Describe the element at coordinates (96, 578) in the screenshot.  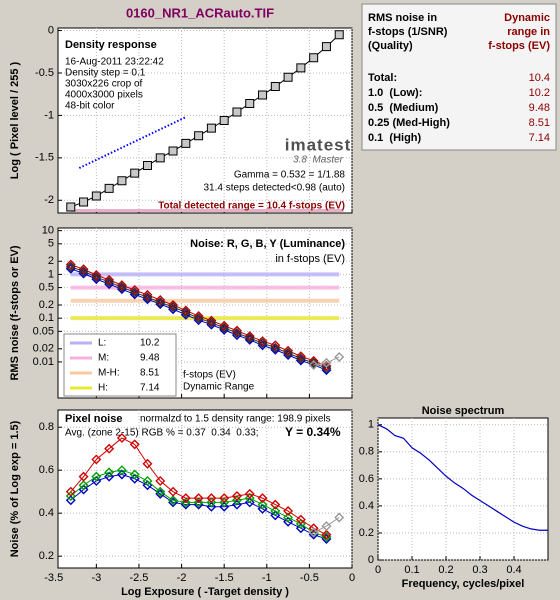
I see `x-tick-label: -3` at that location.